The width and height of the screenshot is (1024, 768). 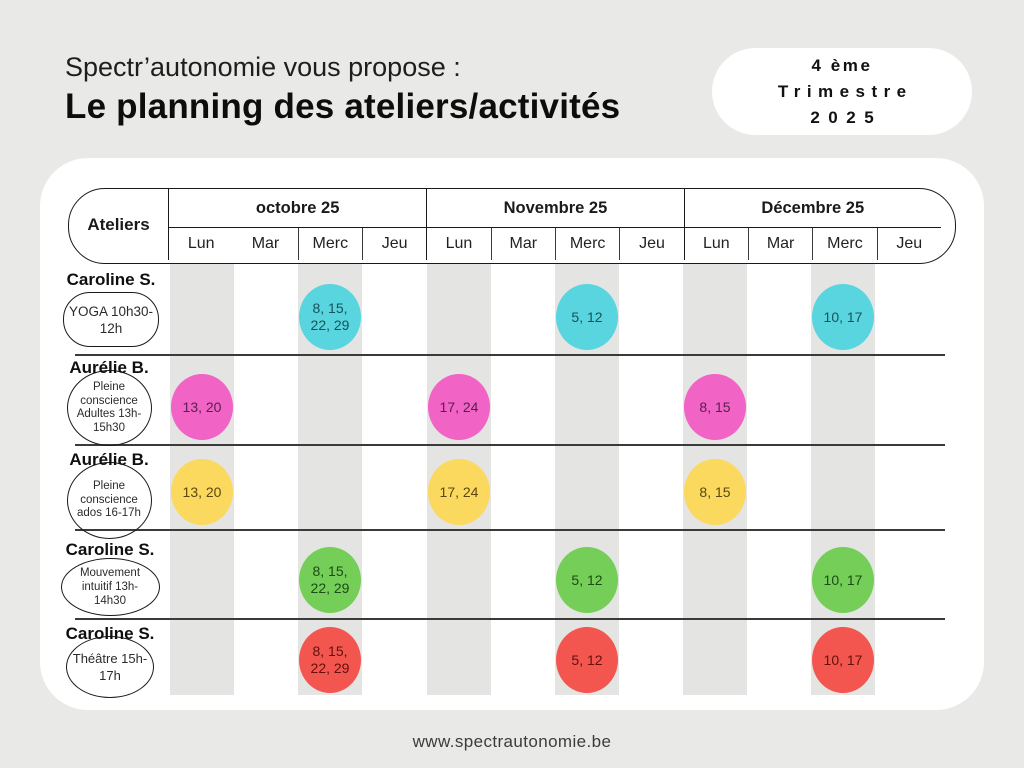 What do you see at coordinates (812, 208) in the screenshot?
I see `month-header-decembre: Décembre 25` at bounding box center [812, 208].